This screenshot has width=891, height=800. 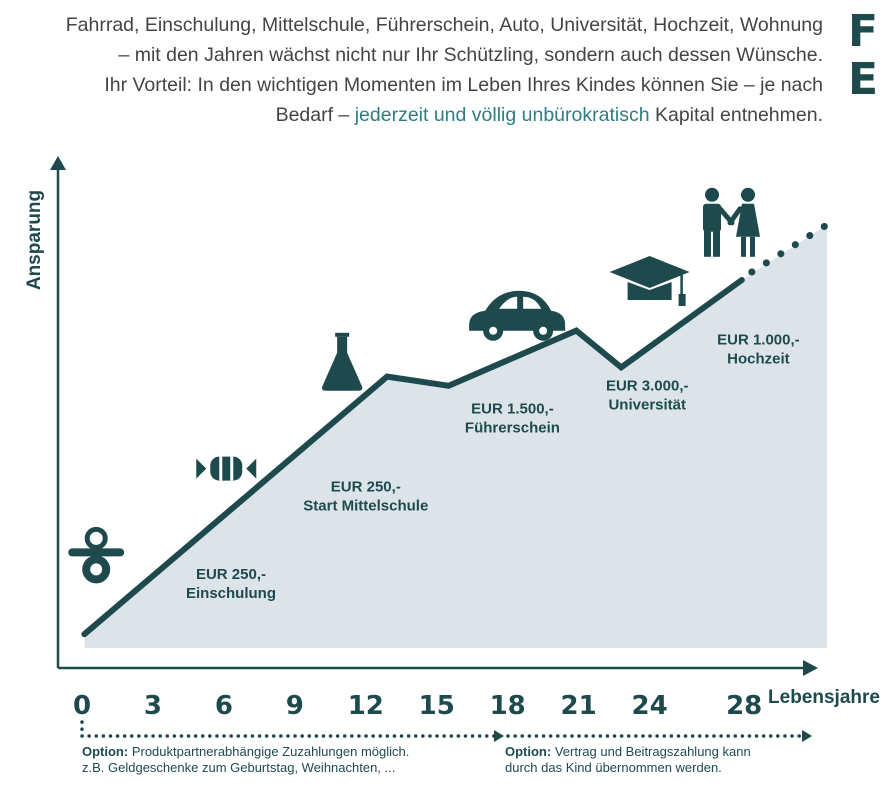 What do you see at coordinates (153, 706) in the screenshot?
I see `x-tick-label: 3` at bounding box center [153, 706].